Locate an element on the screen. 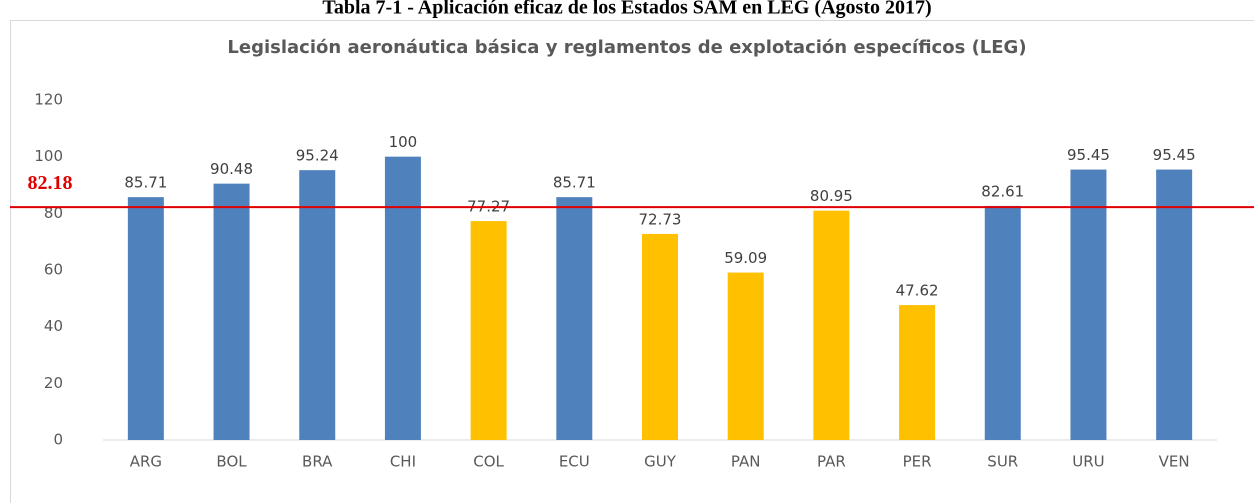 This screenshot has width=1254, height=503. value-label: 95.24 is located at coordinates (317, 156).